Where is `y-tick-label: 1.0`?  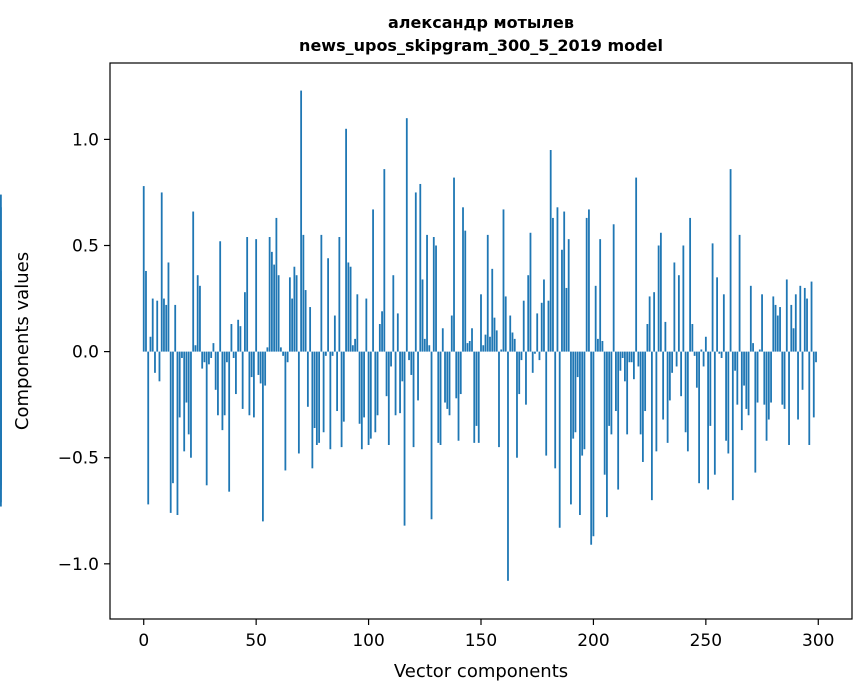
y-tick-label: 1.0 is located at coordinates (85, 140).